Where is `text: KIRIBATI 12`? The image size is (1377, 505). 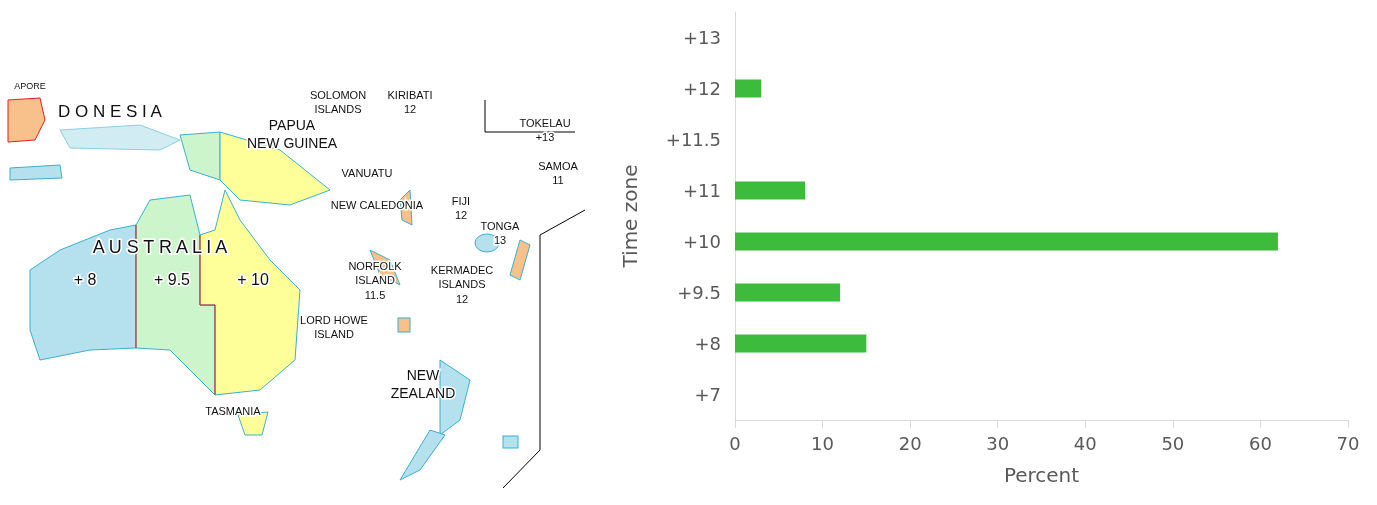 text: KIRIBATI 12 is located at coordinates (410, 102).